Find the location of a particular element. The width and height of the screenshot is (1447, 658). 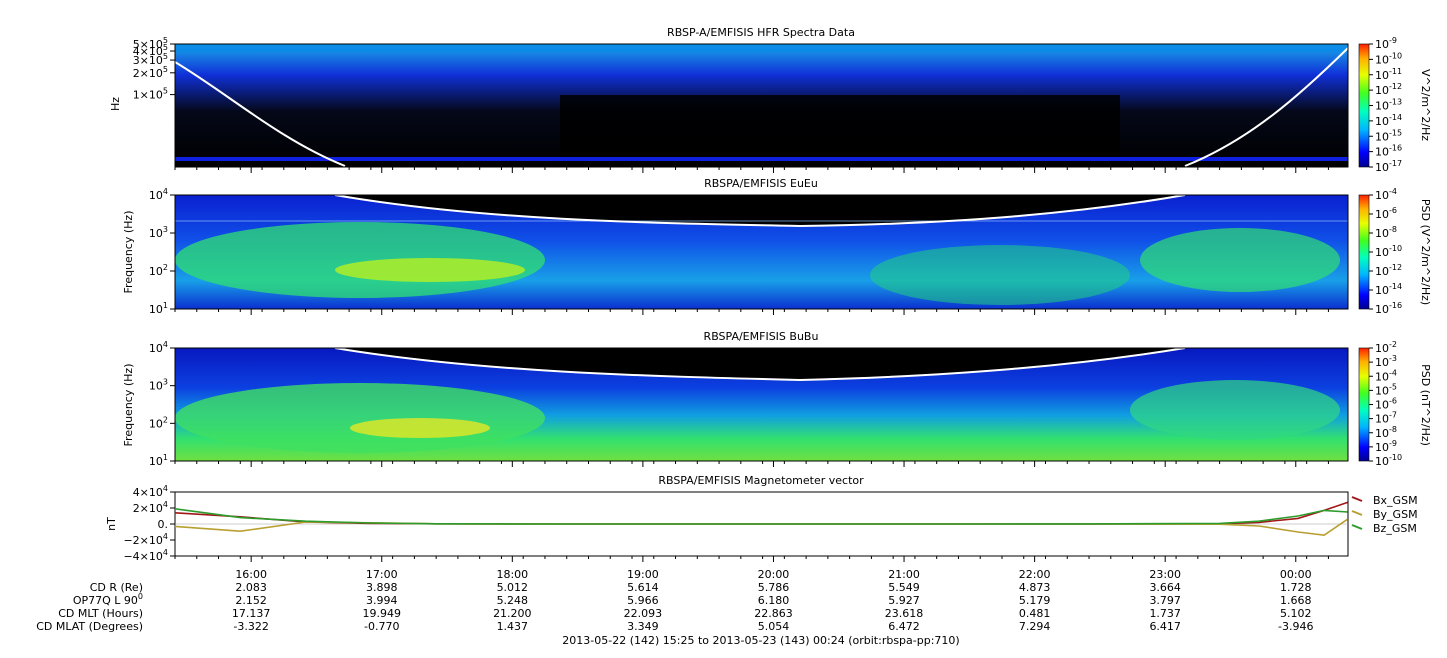

panel4-ylabel: nT is located at coordinates (111, 524).